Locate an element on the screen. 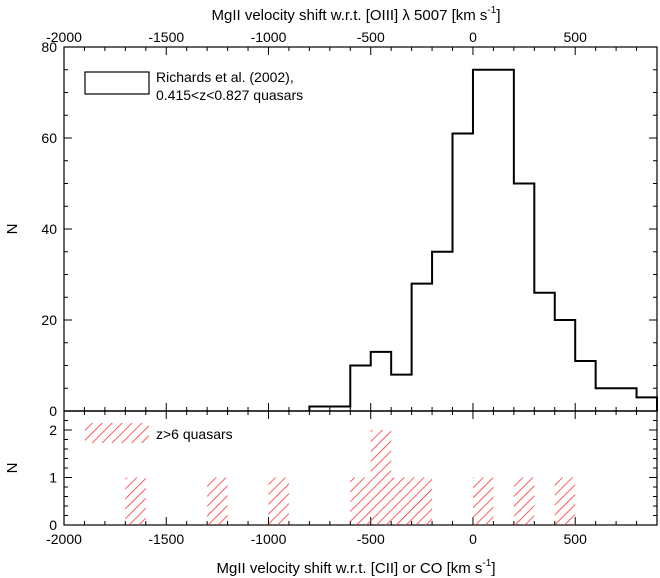 This screenshot has height=578, width=660. bottom-legend-label: z>6 quasars is located at coordinates (194, 434).